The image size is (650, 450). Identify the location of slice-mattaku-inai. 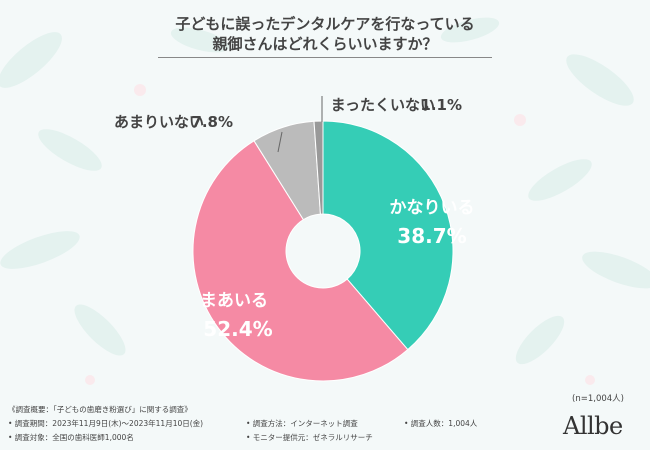
(318, 167).